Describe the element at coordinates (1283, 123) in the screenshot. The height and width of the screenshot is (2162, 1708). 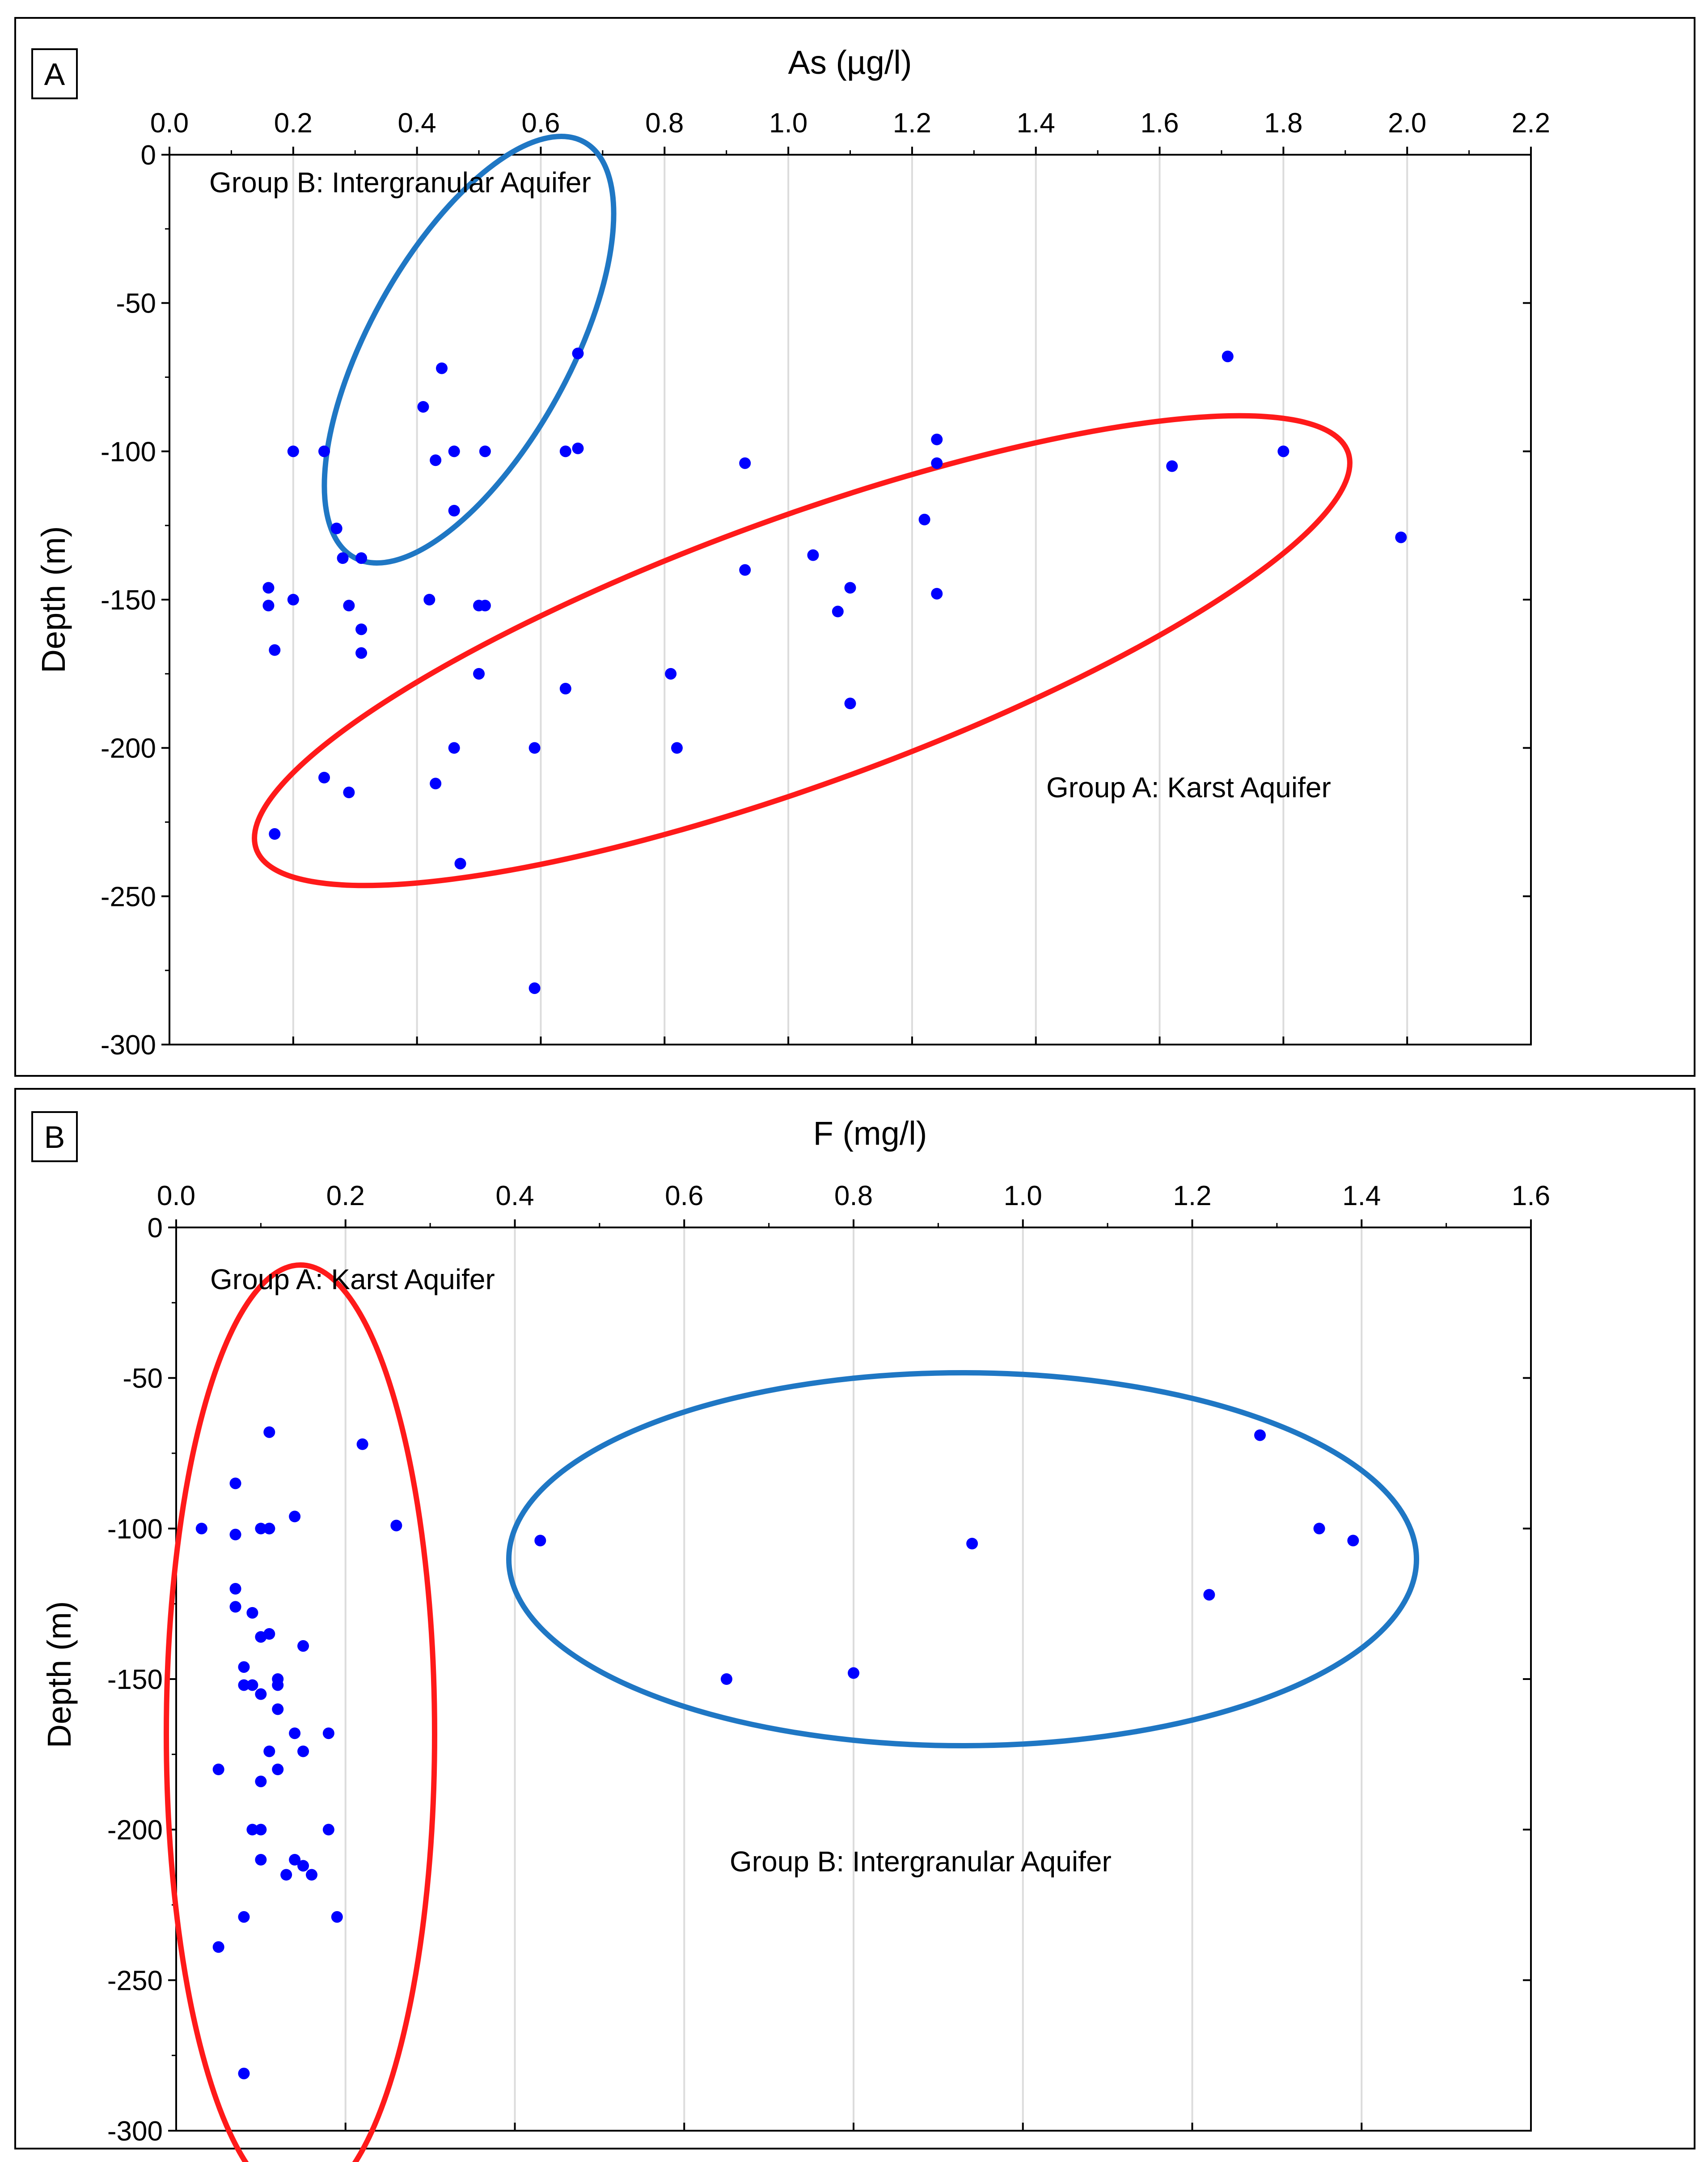
I see `panel-a-xtick-label: 1.8` at that location.